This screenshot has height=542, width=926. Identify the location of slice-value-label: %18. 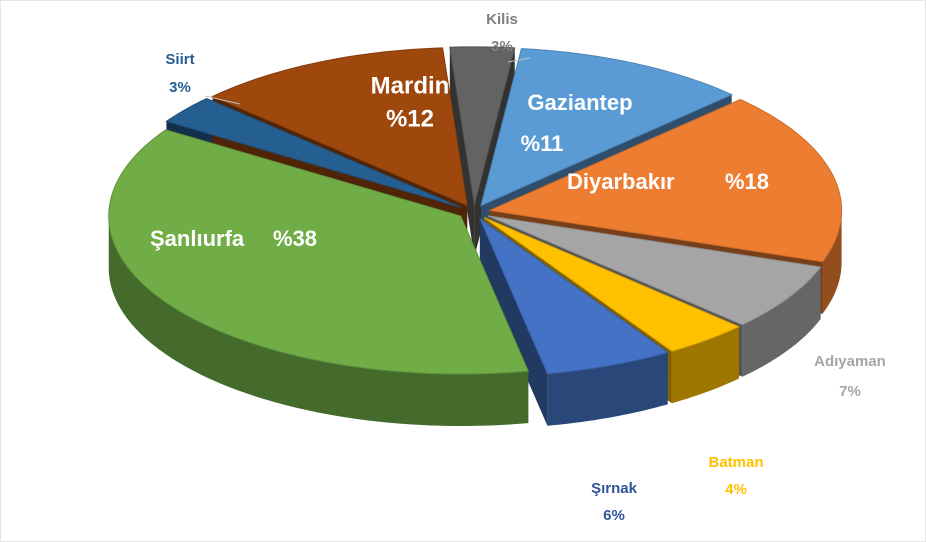
(747, 181).